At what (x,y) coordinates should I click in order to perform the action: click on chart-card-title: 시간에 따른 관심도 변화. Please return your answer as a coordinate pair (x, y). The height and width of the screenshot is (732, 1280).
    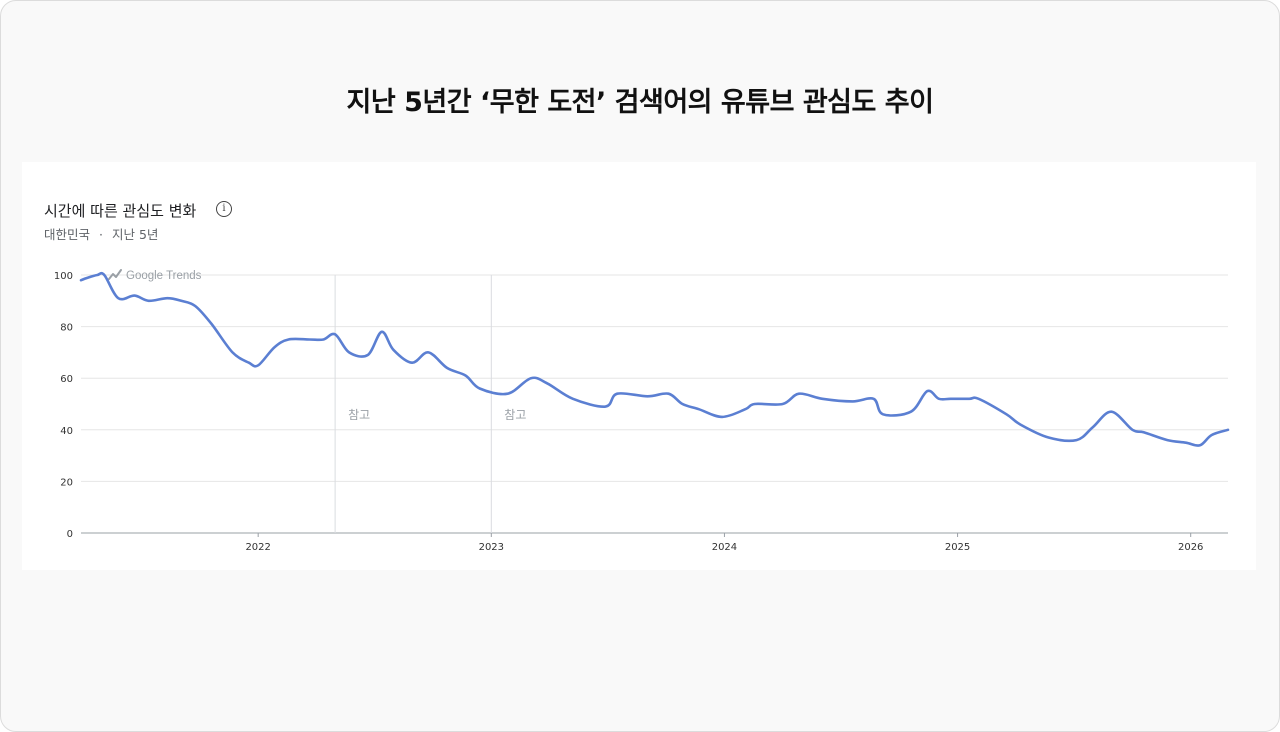
    Looking at the image, I should click on (120, 211).